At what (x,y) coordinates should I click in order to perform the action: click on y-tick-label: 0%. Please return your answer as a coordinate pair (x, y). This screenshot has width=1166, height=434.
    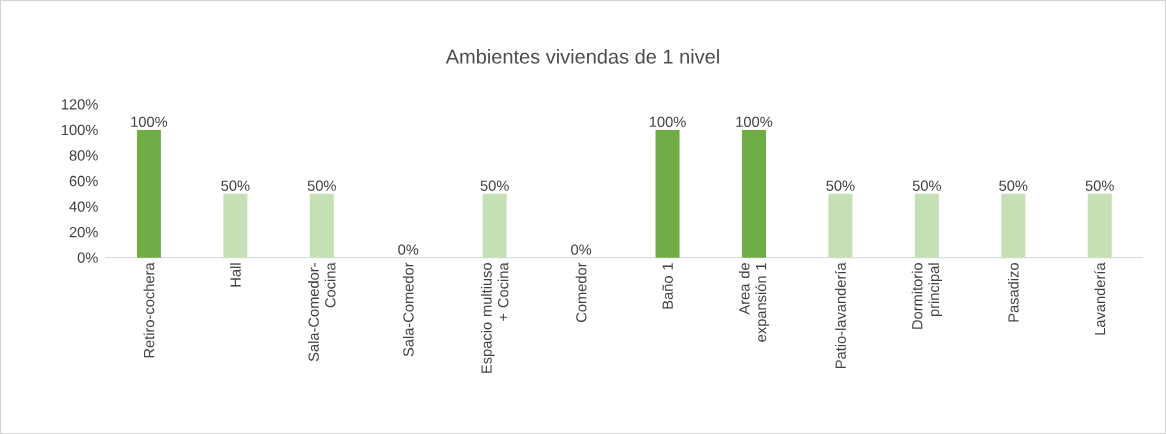
    Looking at the image, I should click on (87, 257).